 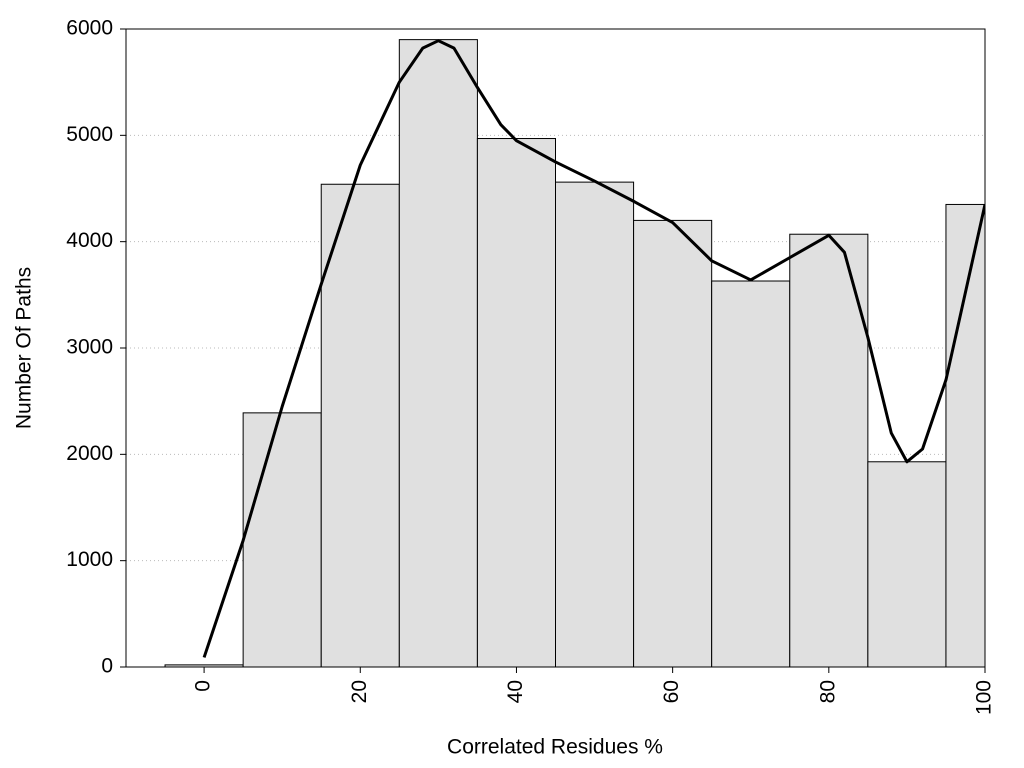 I want to click on y-tick-label: 4000, so click(x=89, y=240).